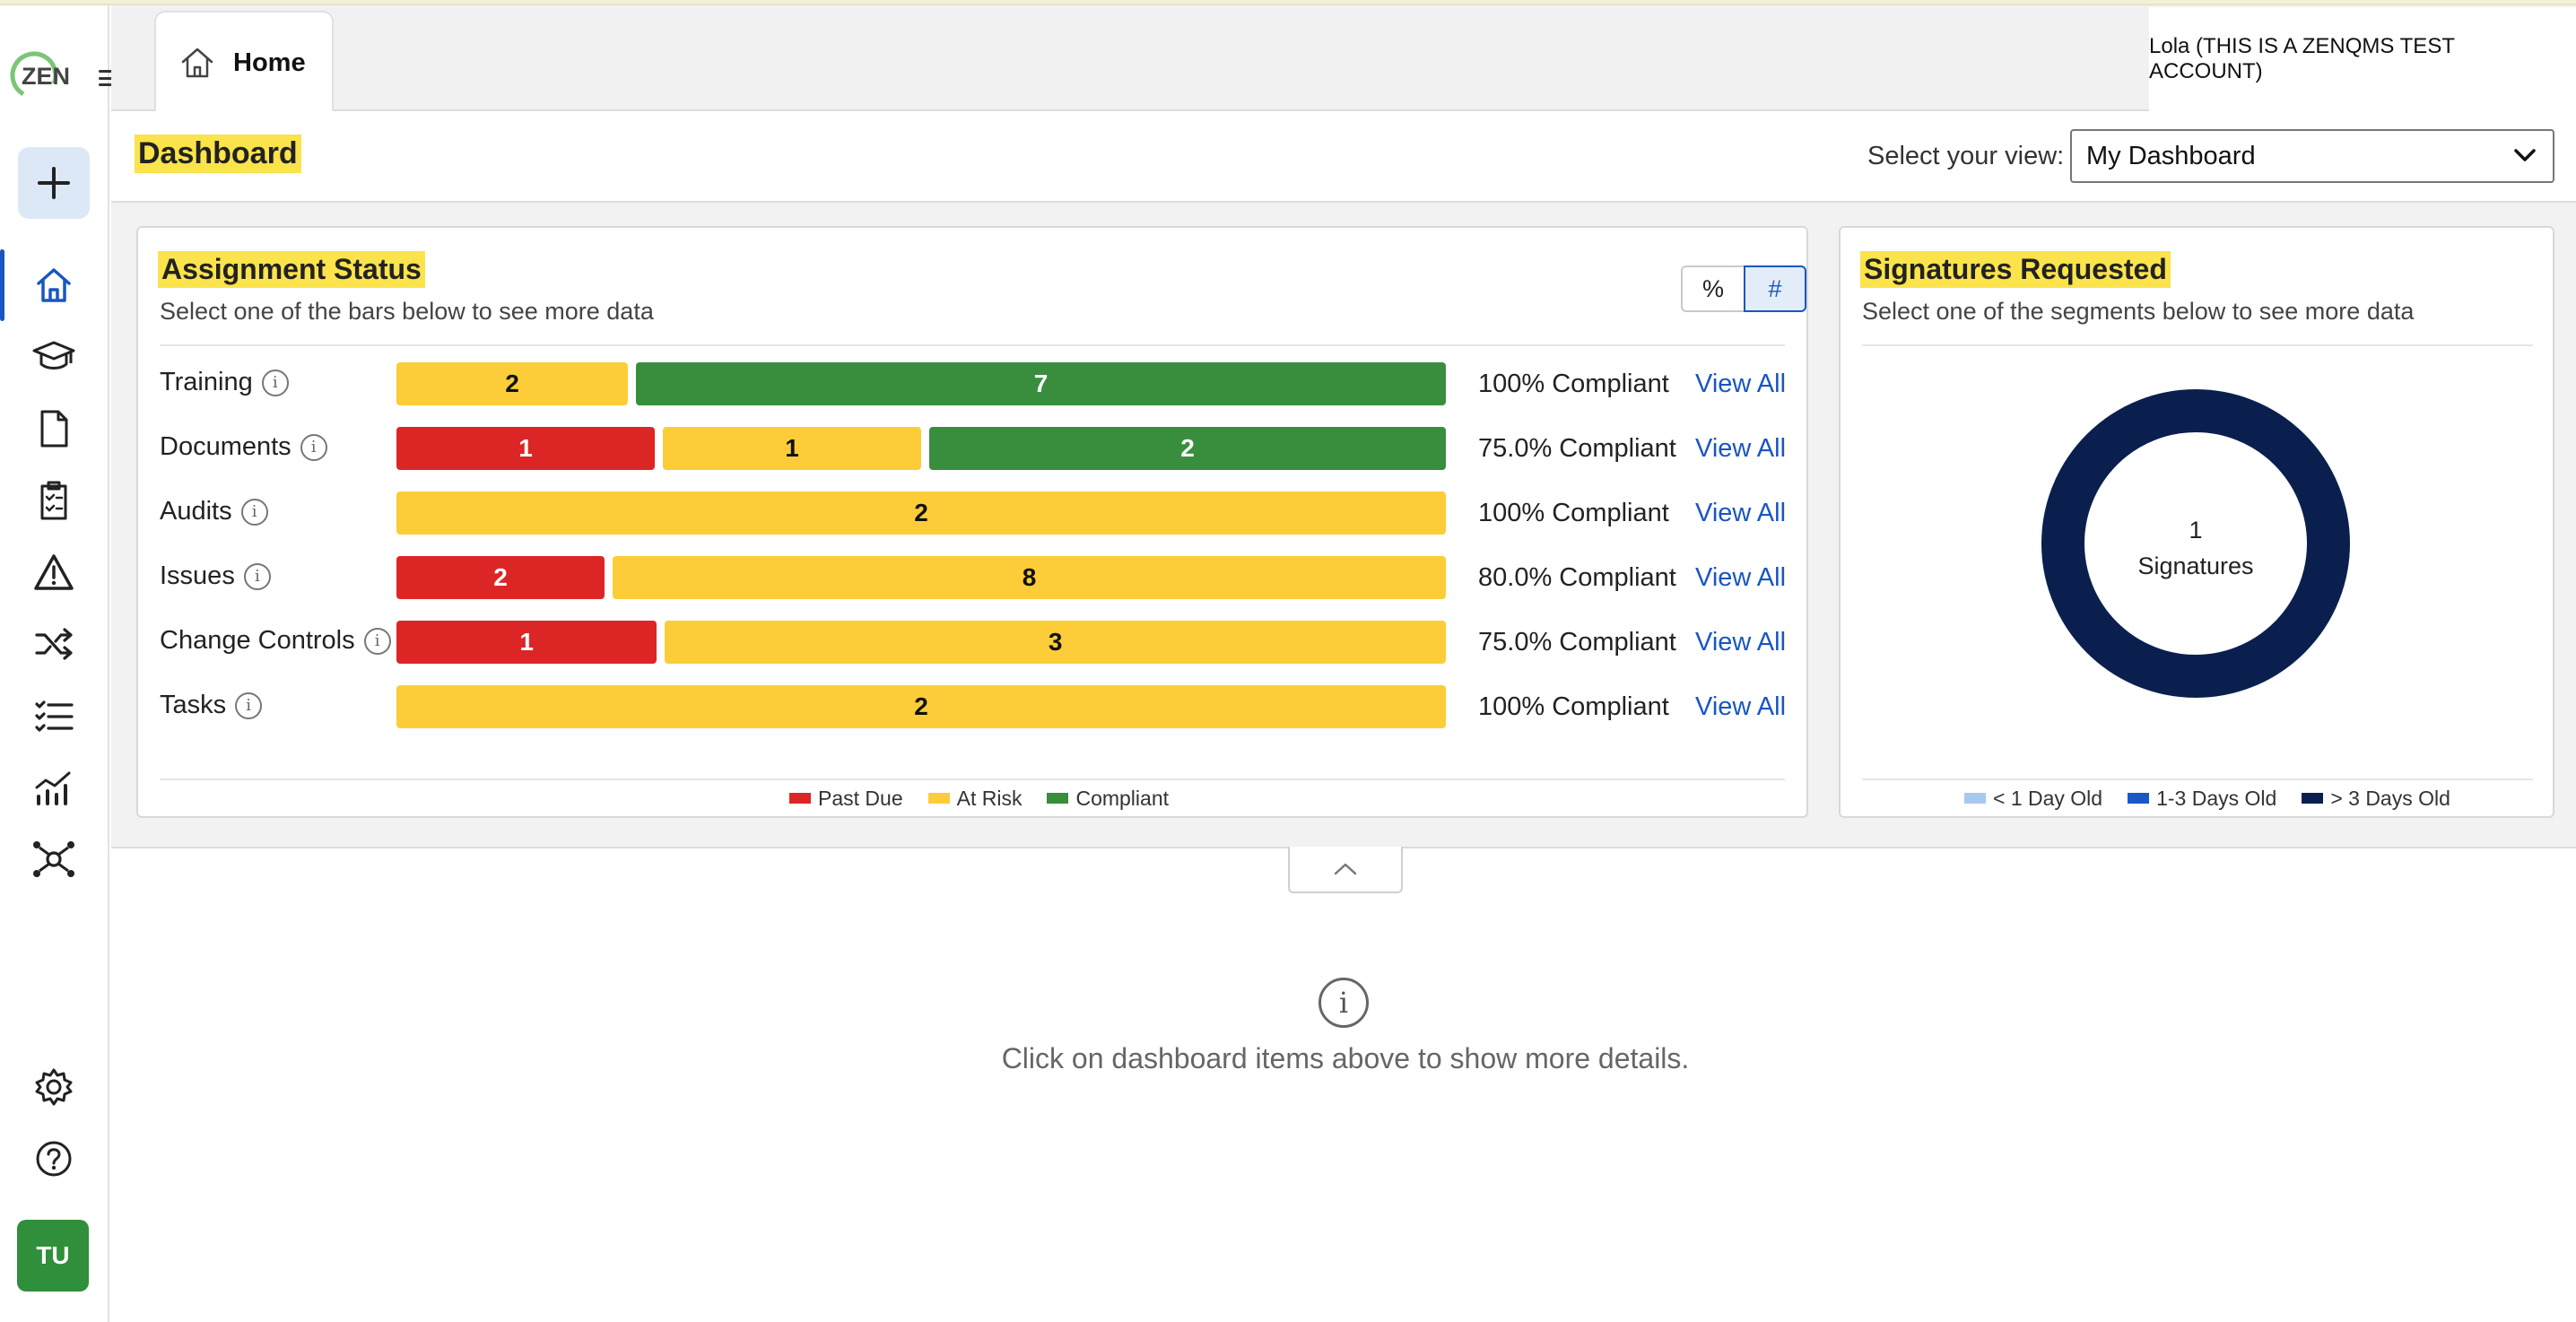  I want to click on sidebar-item-help, so click(54, 1158).